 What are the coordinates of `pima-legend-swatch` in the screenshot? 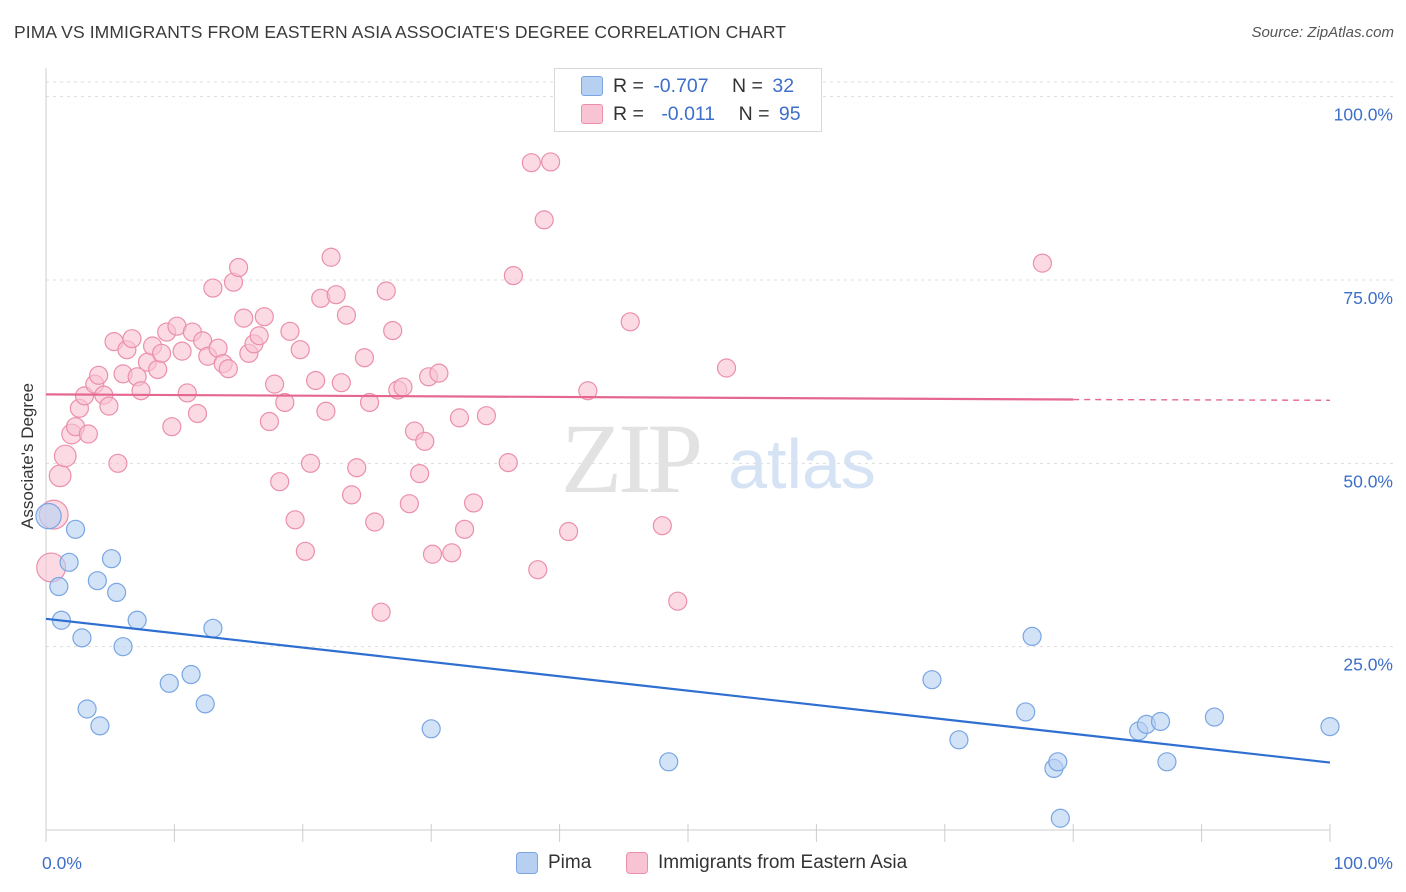 It's located at (527, 863).